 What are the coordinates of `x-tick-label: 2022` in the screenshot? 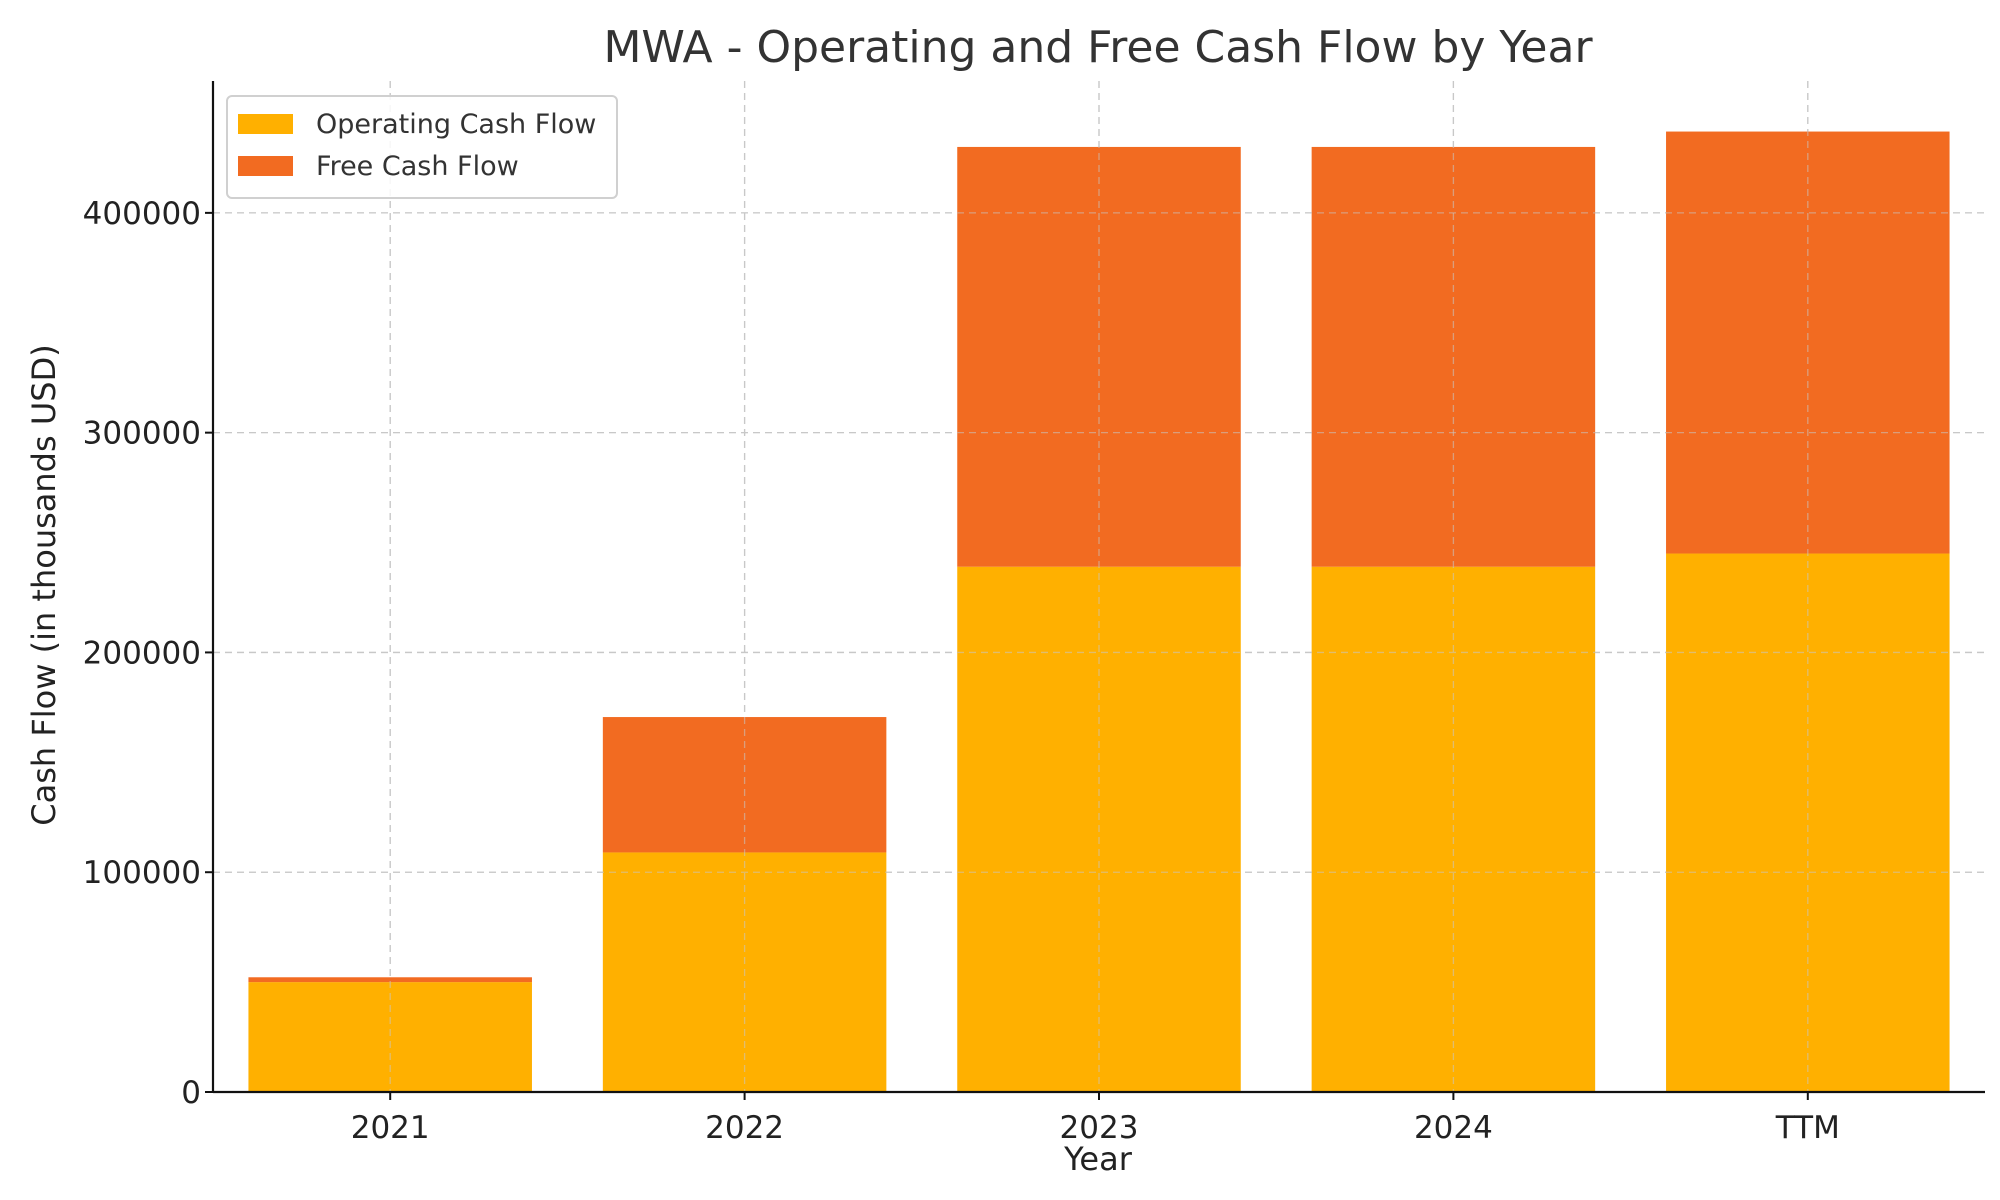 It's located at (744, 1128).